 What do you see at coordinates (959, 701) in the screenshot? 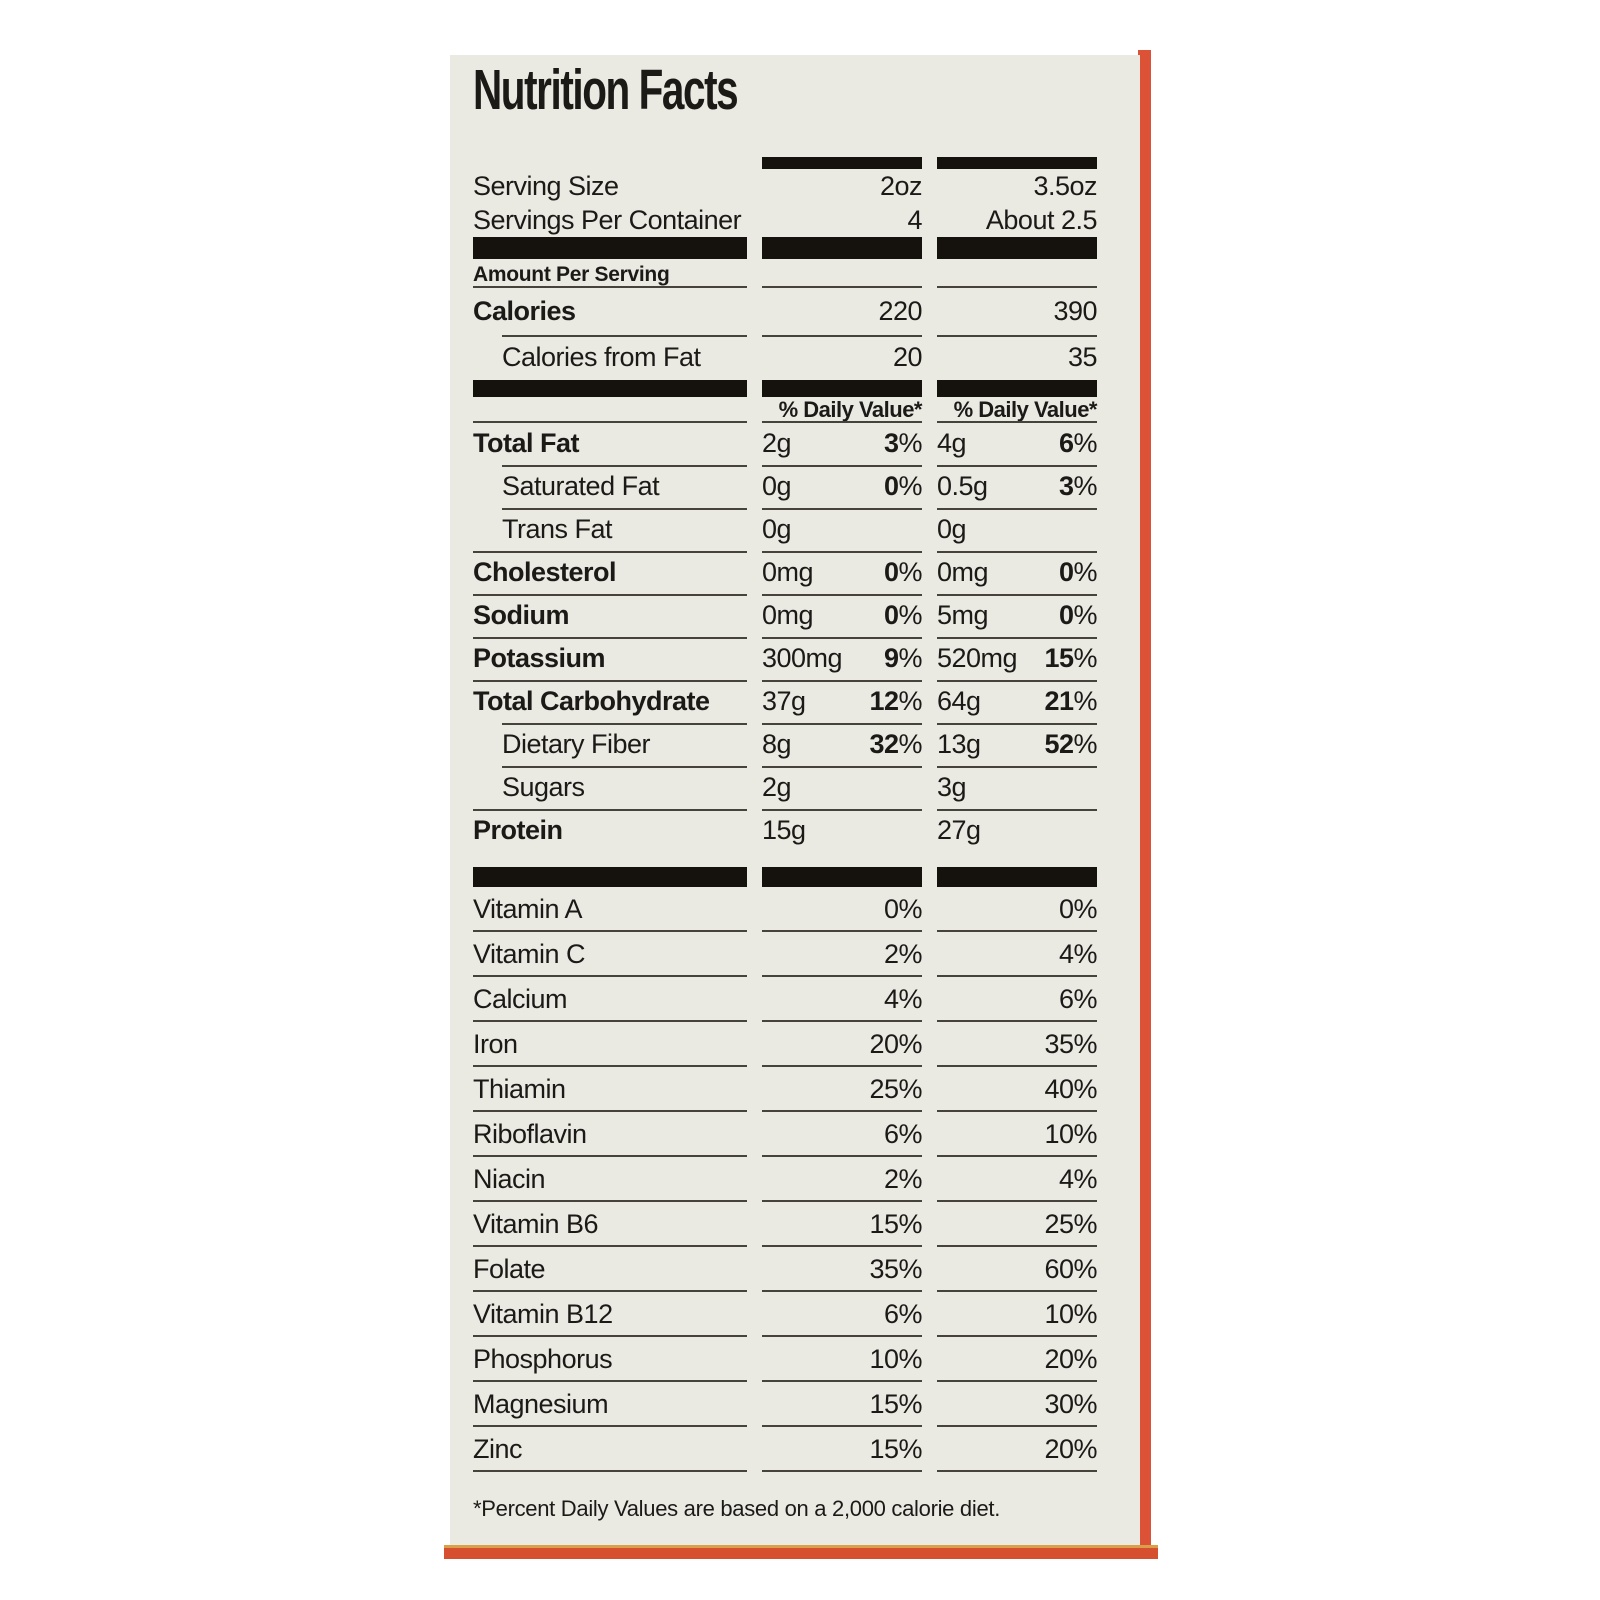
I see `nutrient-amount-3-5oz: 64g` at bounding box center [959, 701].